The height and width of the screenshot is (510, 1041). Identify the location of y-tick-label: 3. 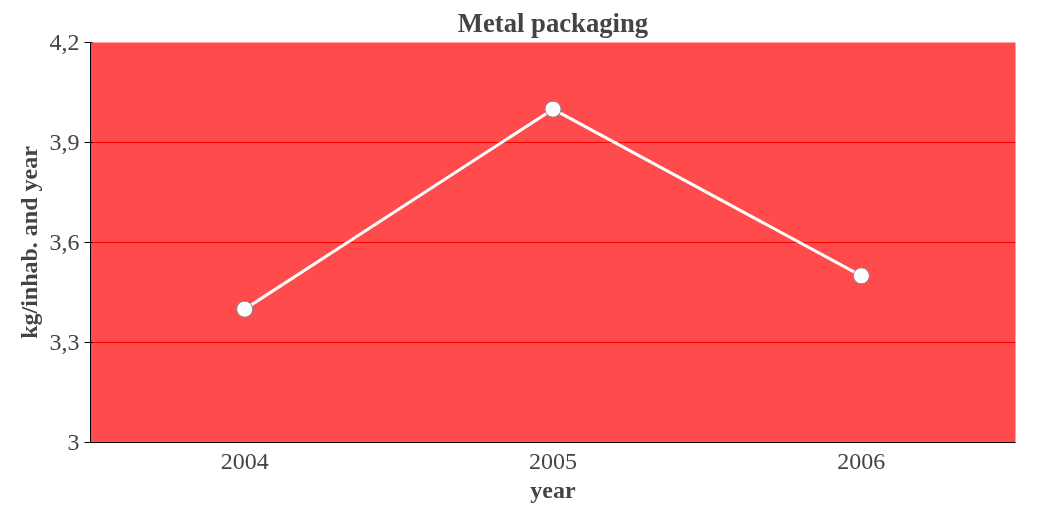
(73, 442).